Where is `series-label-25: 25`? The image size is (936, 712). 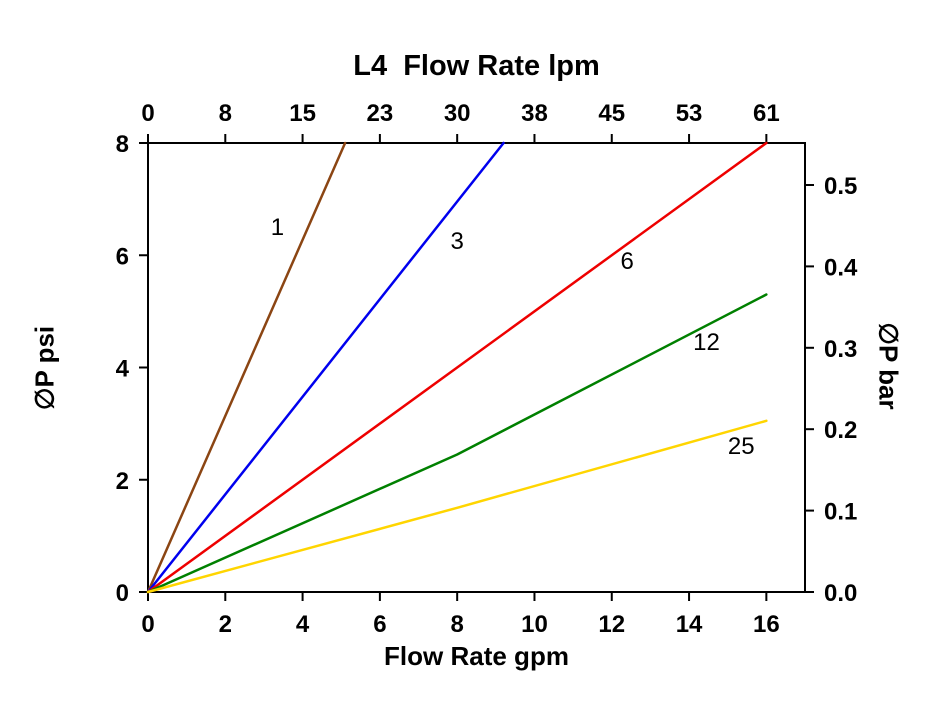
series-label-25: 25 is located at coordinates (741, 446).